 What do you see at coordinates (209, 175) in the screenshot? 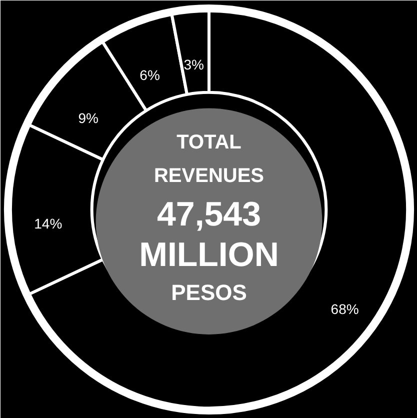
I see `text: REVENUES` at bounding box center [209, 175].